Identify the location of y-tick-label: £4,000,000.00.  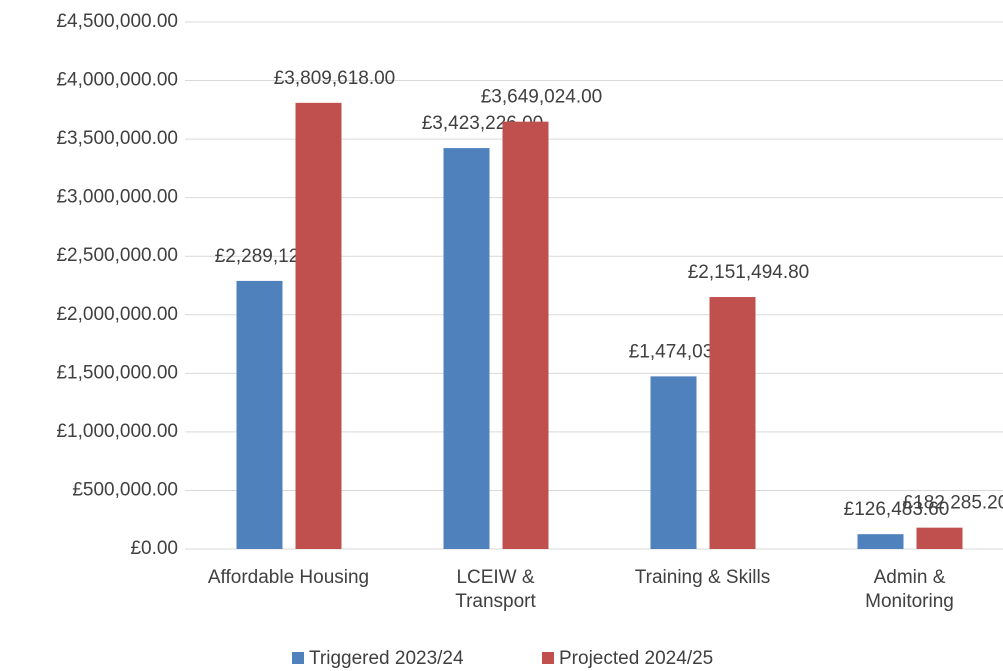
(117, 80).